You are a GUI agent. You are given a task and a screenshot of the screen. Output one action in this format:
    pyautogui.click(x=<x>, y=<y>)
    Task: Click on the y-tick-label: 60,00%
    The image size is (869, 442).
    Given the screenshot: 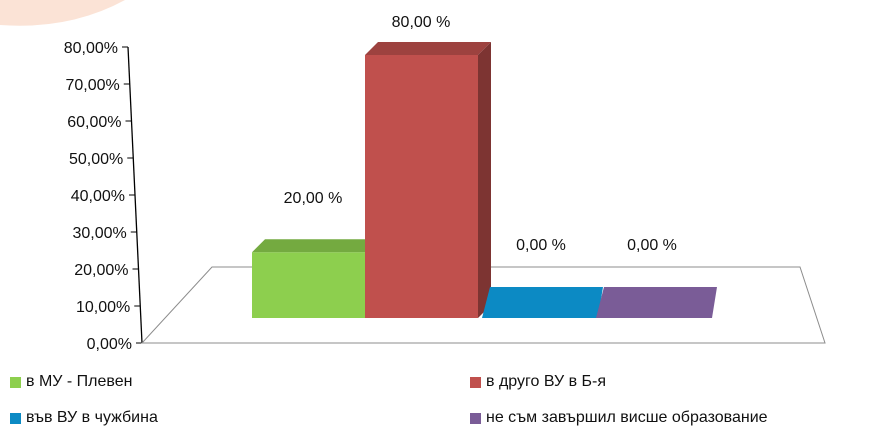 What is the action you would take?
    pyautogui.click(x=94, y=122)
    